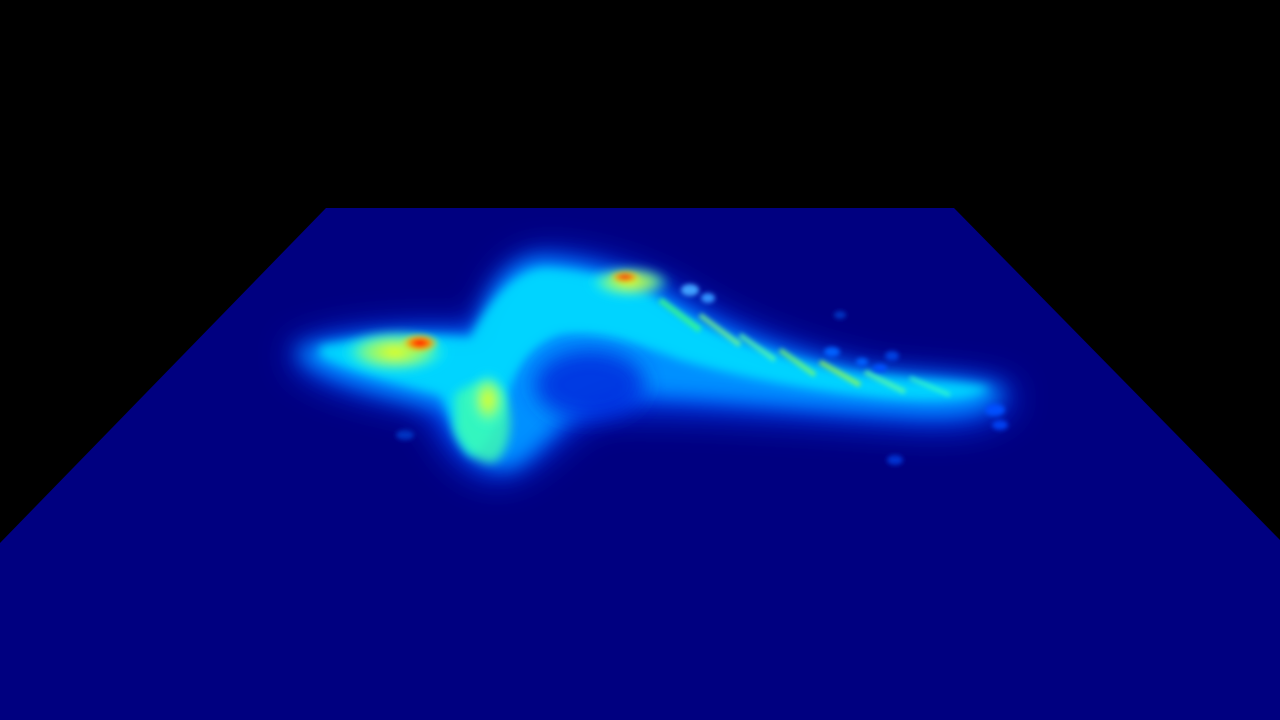  What do you see at coordinates (420, 343) in the screenshot?
I see `terrain-peak-left` at bounding box center [420, 343].